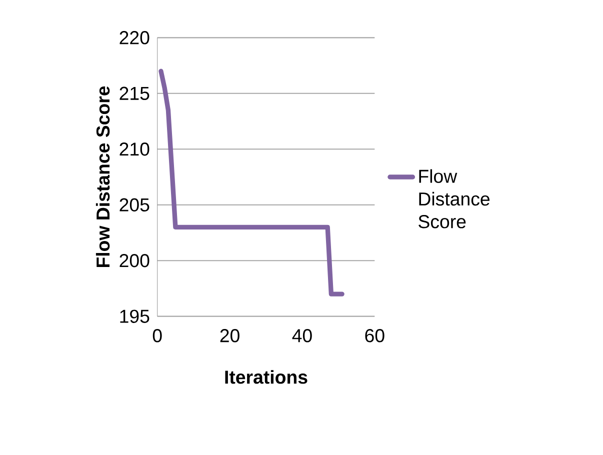 Image resolution: width=603 pixels, height=455 pixels. Describe the element at coordinates (302, 335) in the screenshot. I see `x-tick-label: 40` at that location.